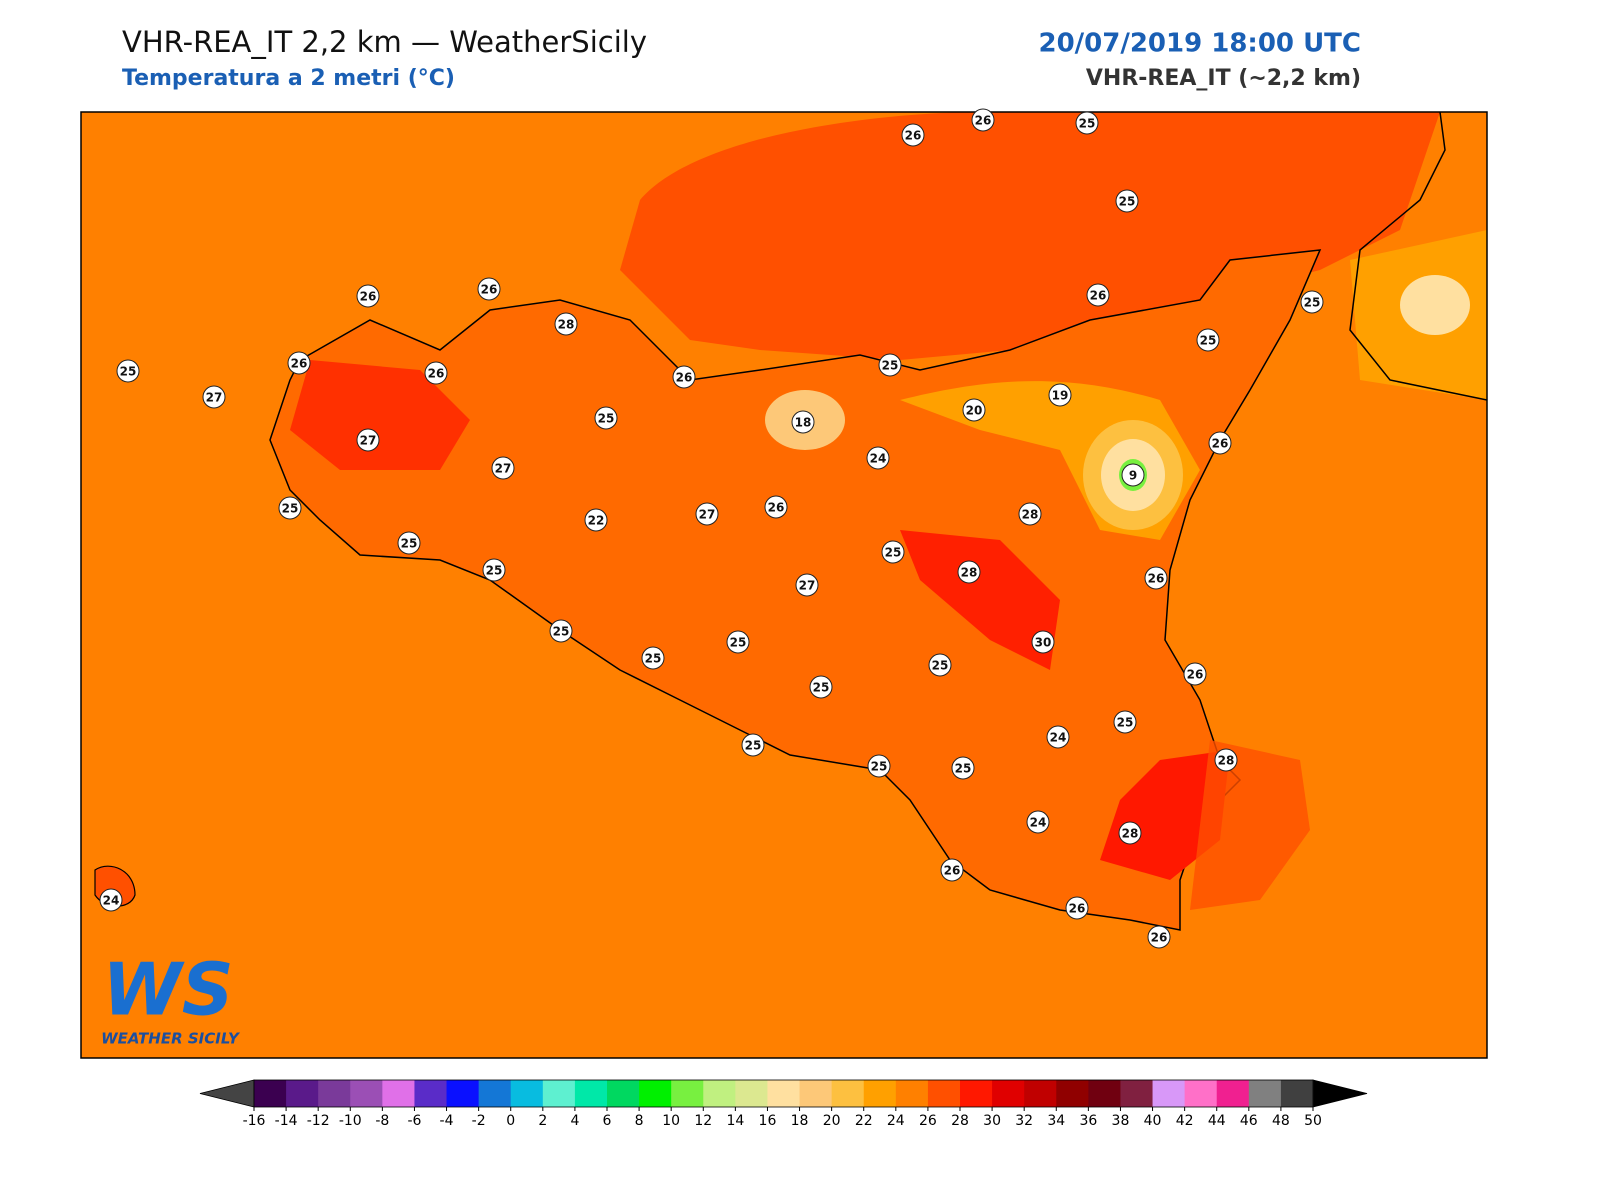 This screenshot has height=1204, width=1600. What do you see at coordinates (974, 411) in the screenshot?
I see `station-value: 20` at bounding box center [974, 411].